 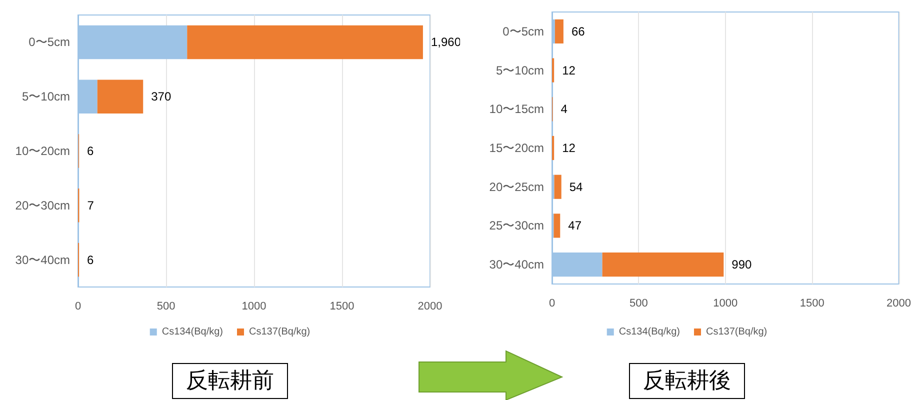 What do you see at coordinates (516, 187) in the screenshot?
I see `y-tick-label: 20〜25cm` at bounding box center [516, 187].